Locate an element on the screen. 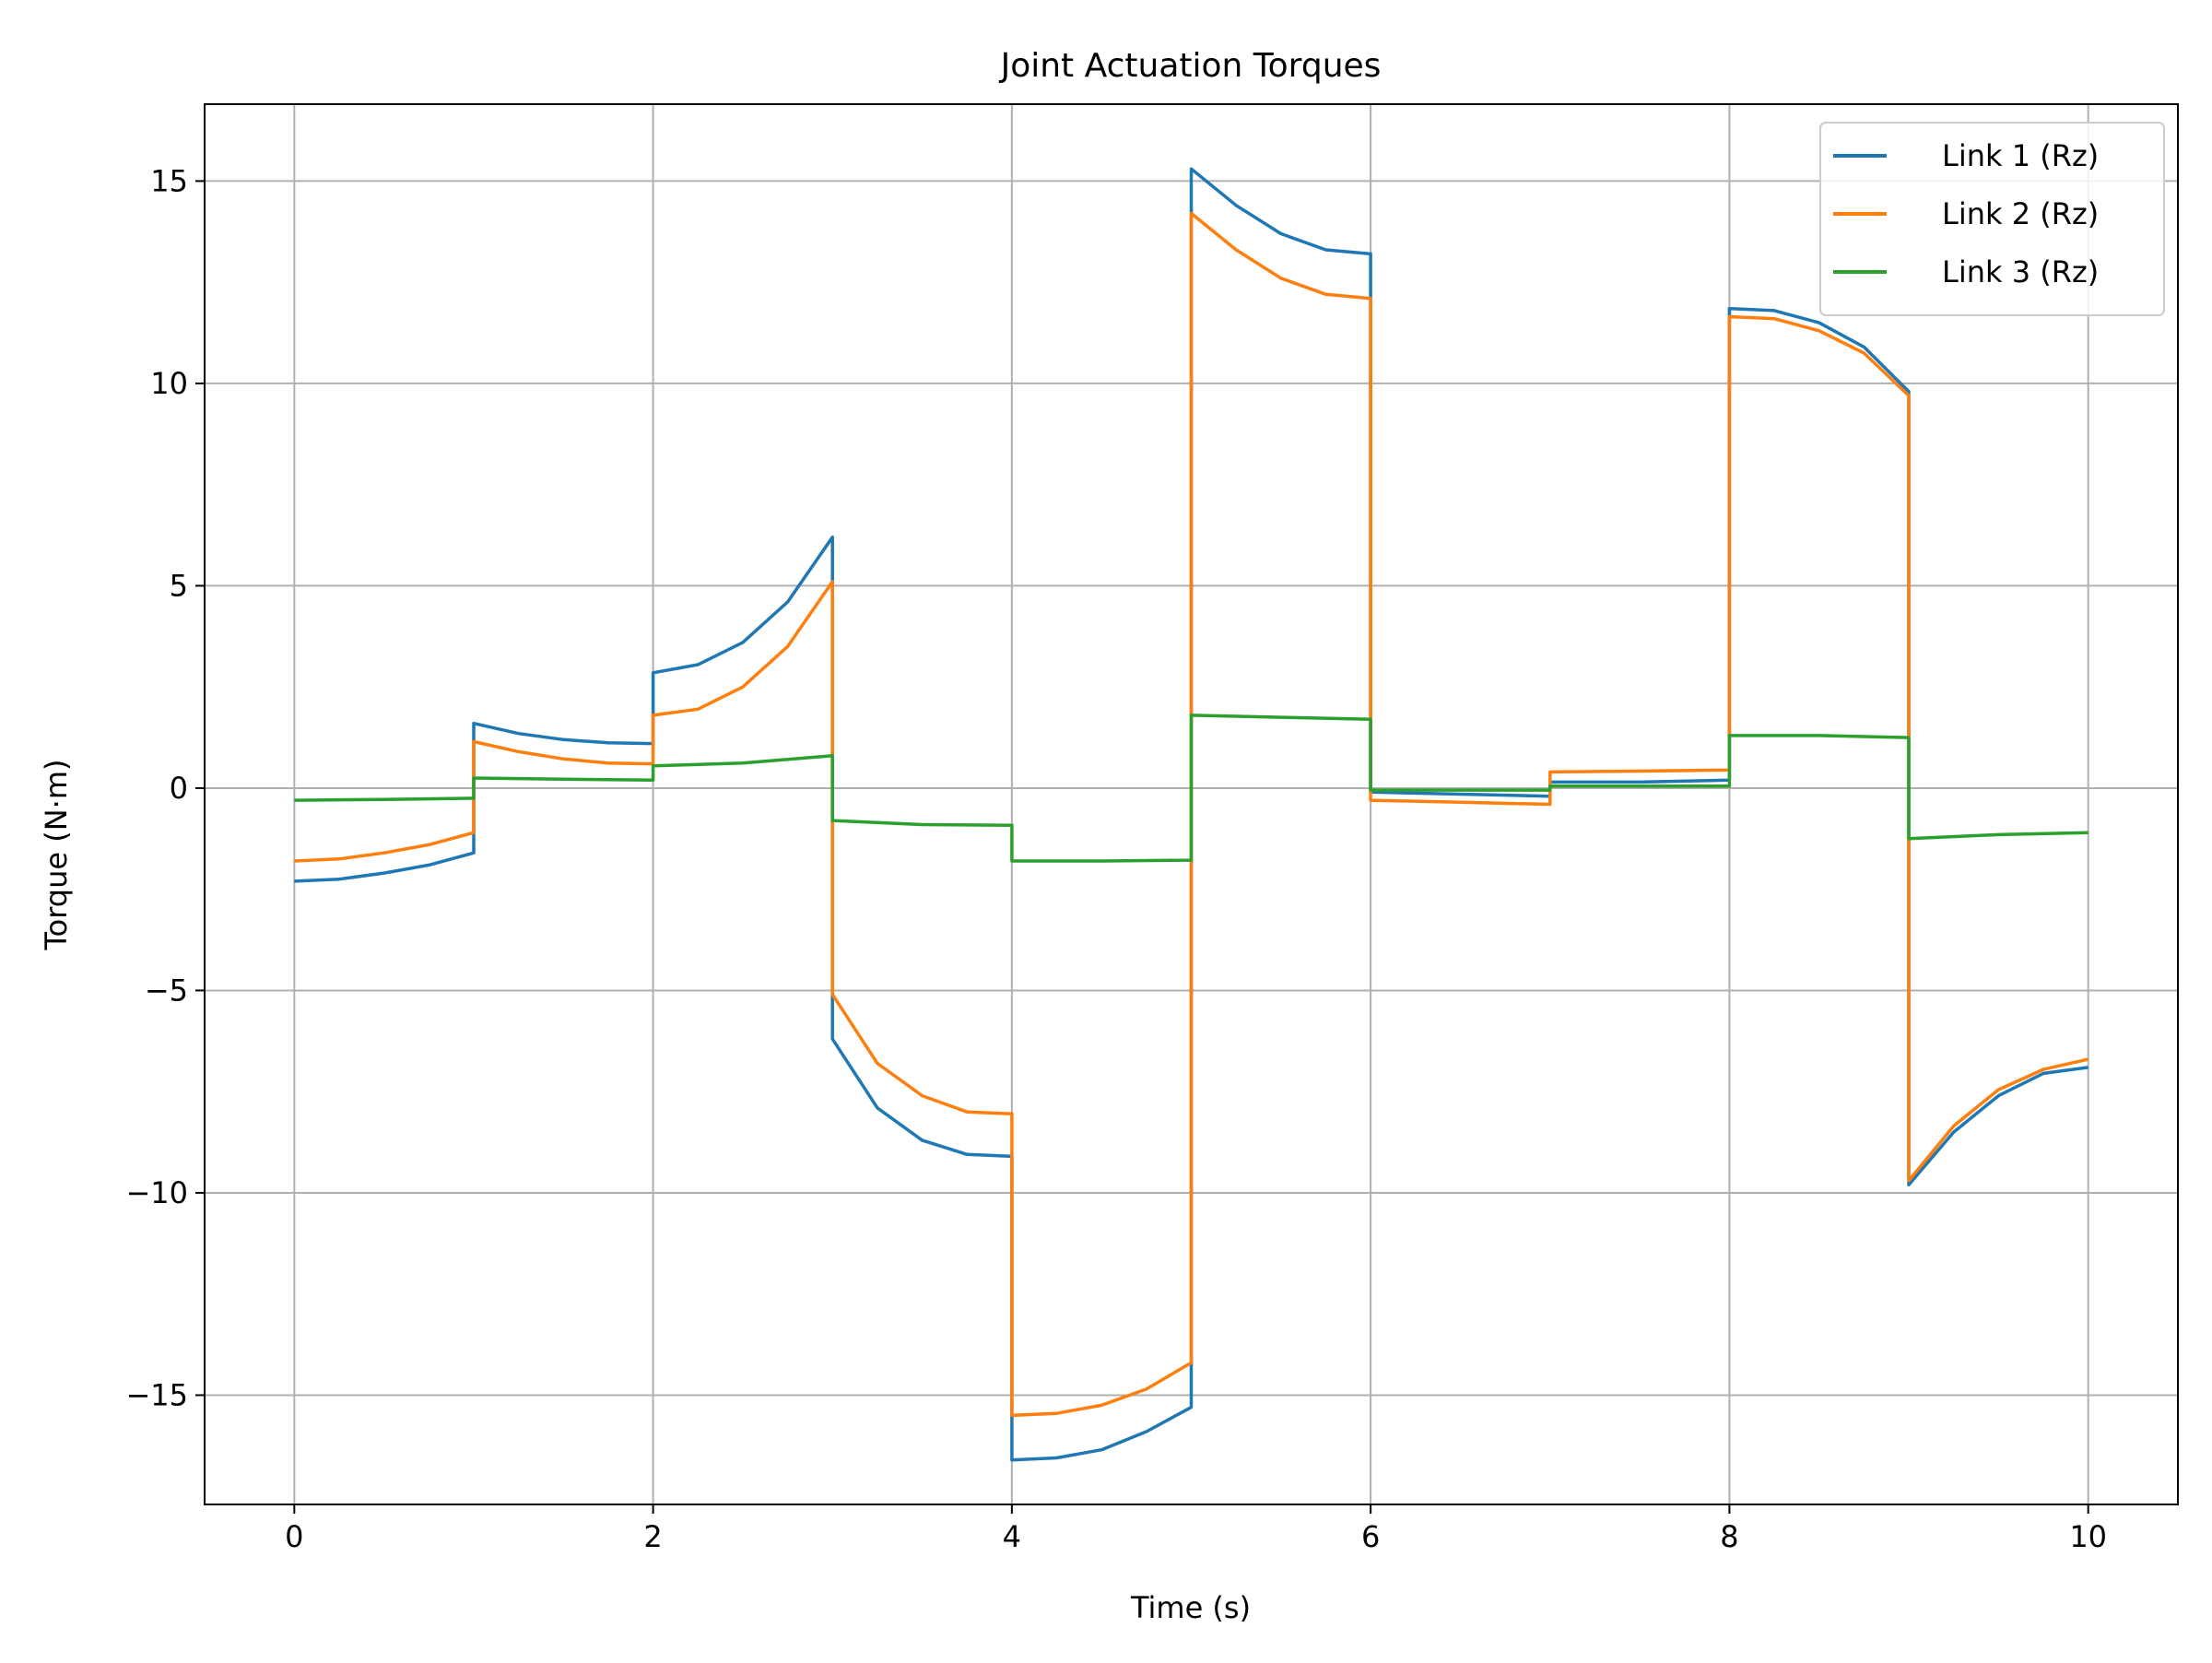  y-tick-label: −10 is located at coordinates (156, 1192).